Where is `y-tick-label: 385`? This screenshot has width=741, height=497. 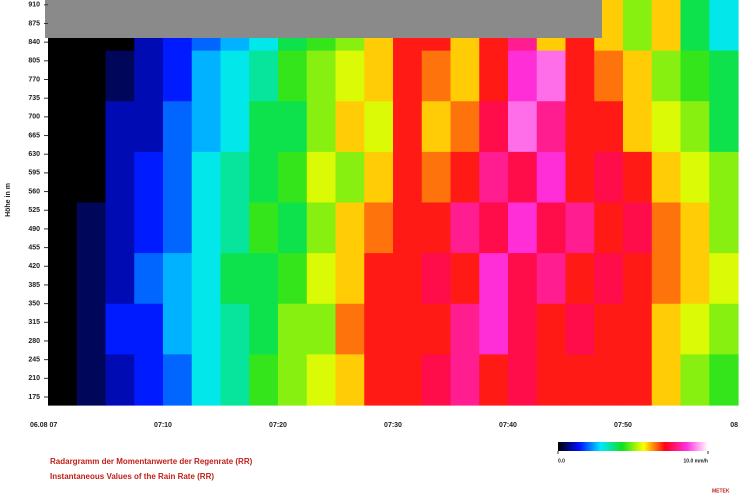 y-tick-label: 385 is located at coordinates (34, 285).